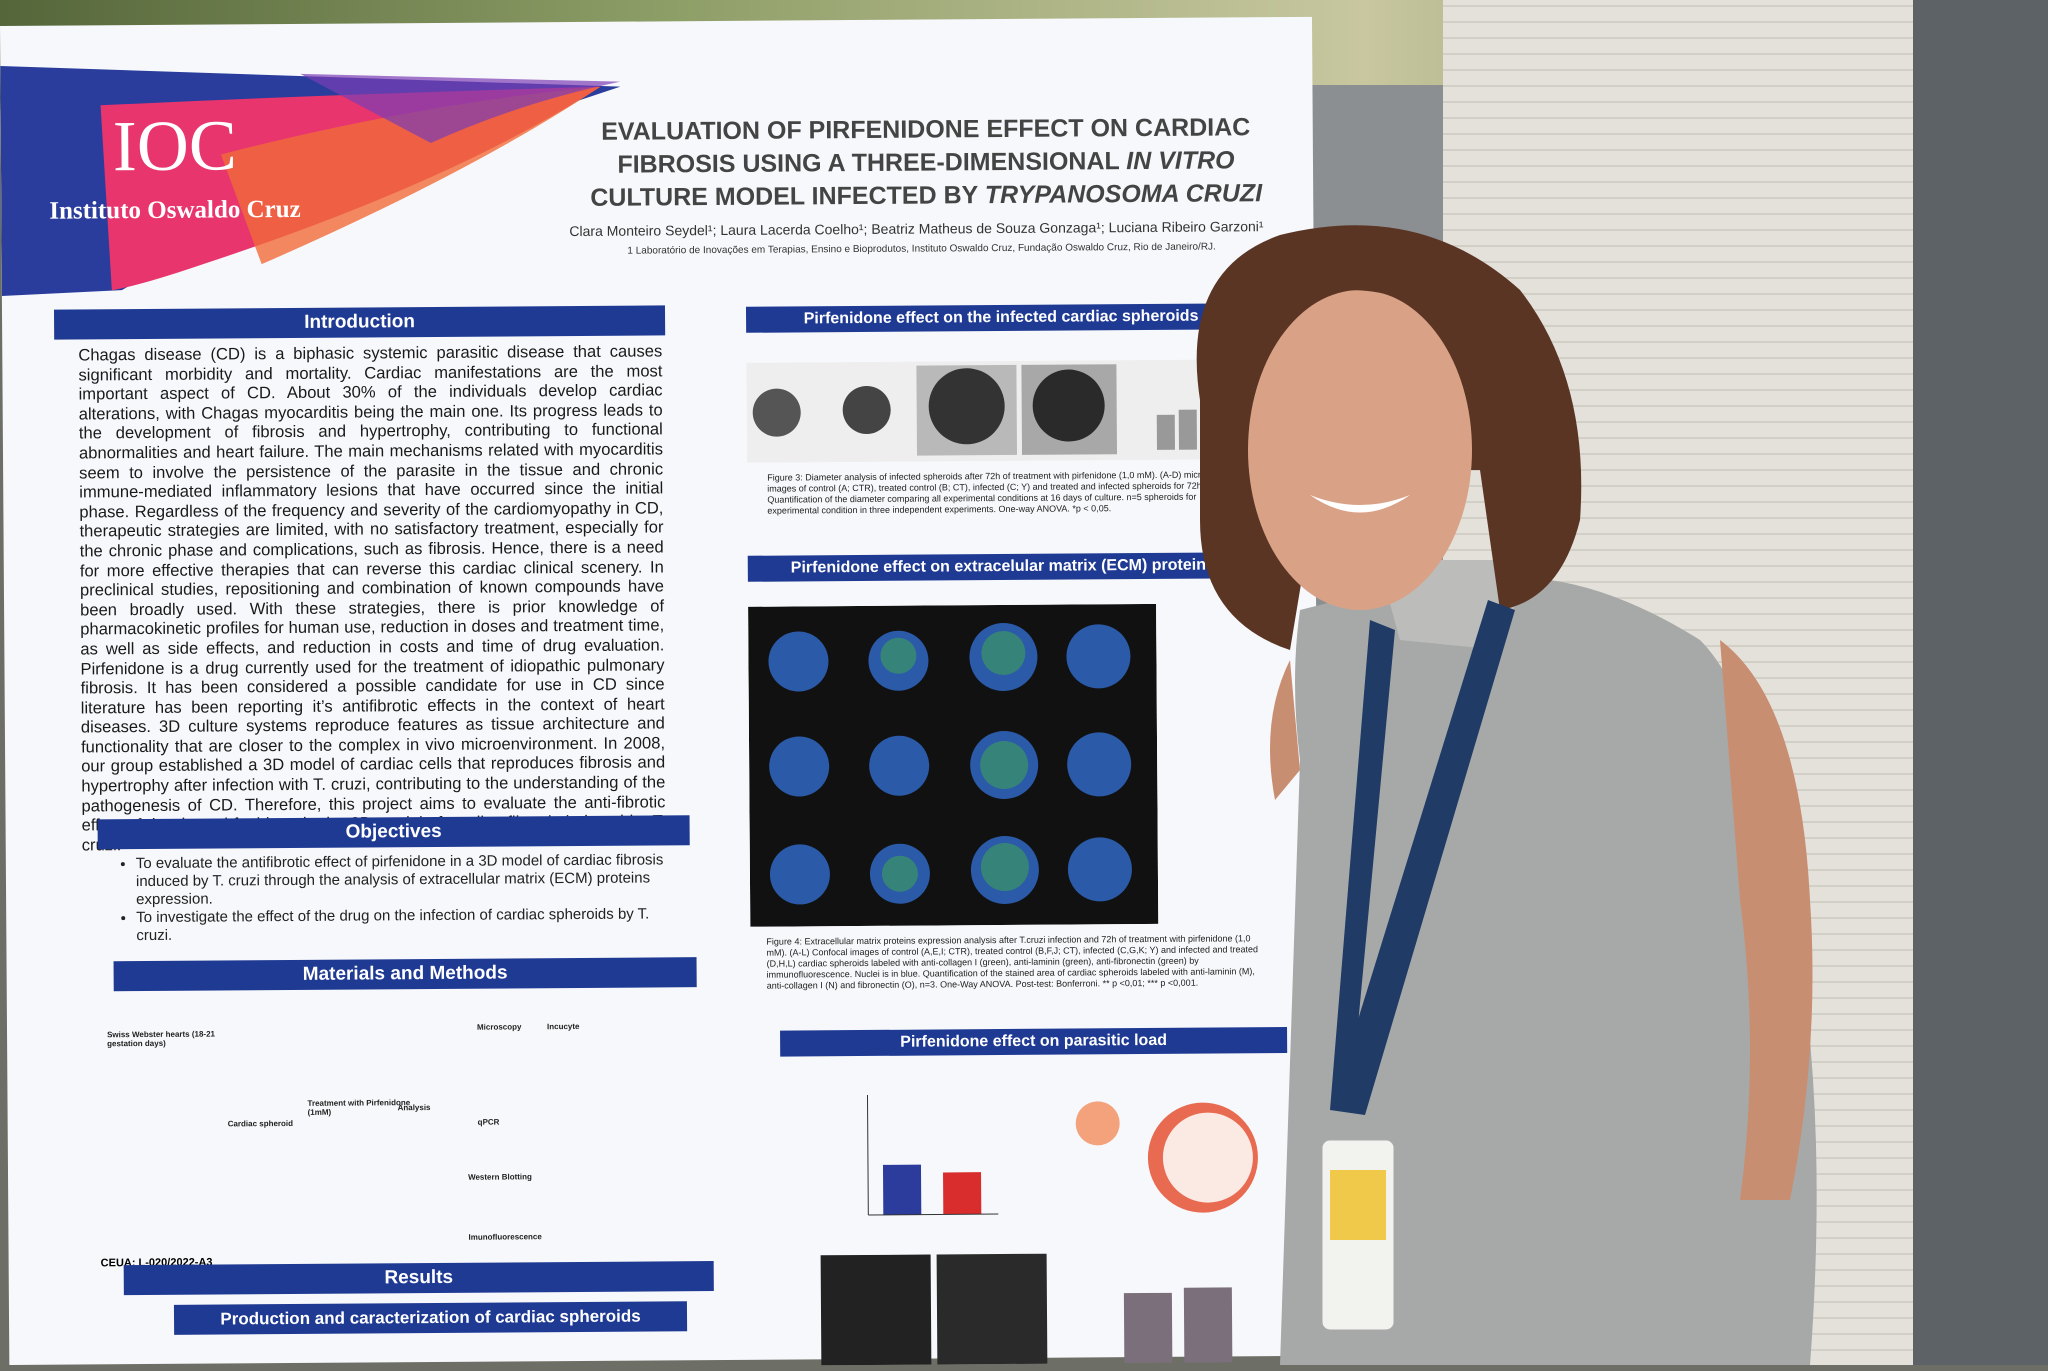 The image size is (2048, 1371). What do you see at coordinates (953, 765) in the screenshot?
I see `confocal-figure` at bounding box center [953, 765].